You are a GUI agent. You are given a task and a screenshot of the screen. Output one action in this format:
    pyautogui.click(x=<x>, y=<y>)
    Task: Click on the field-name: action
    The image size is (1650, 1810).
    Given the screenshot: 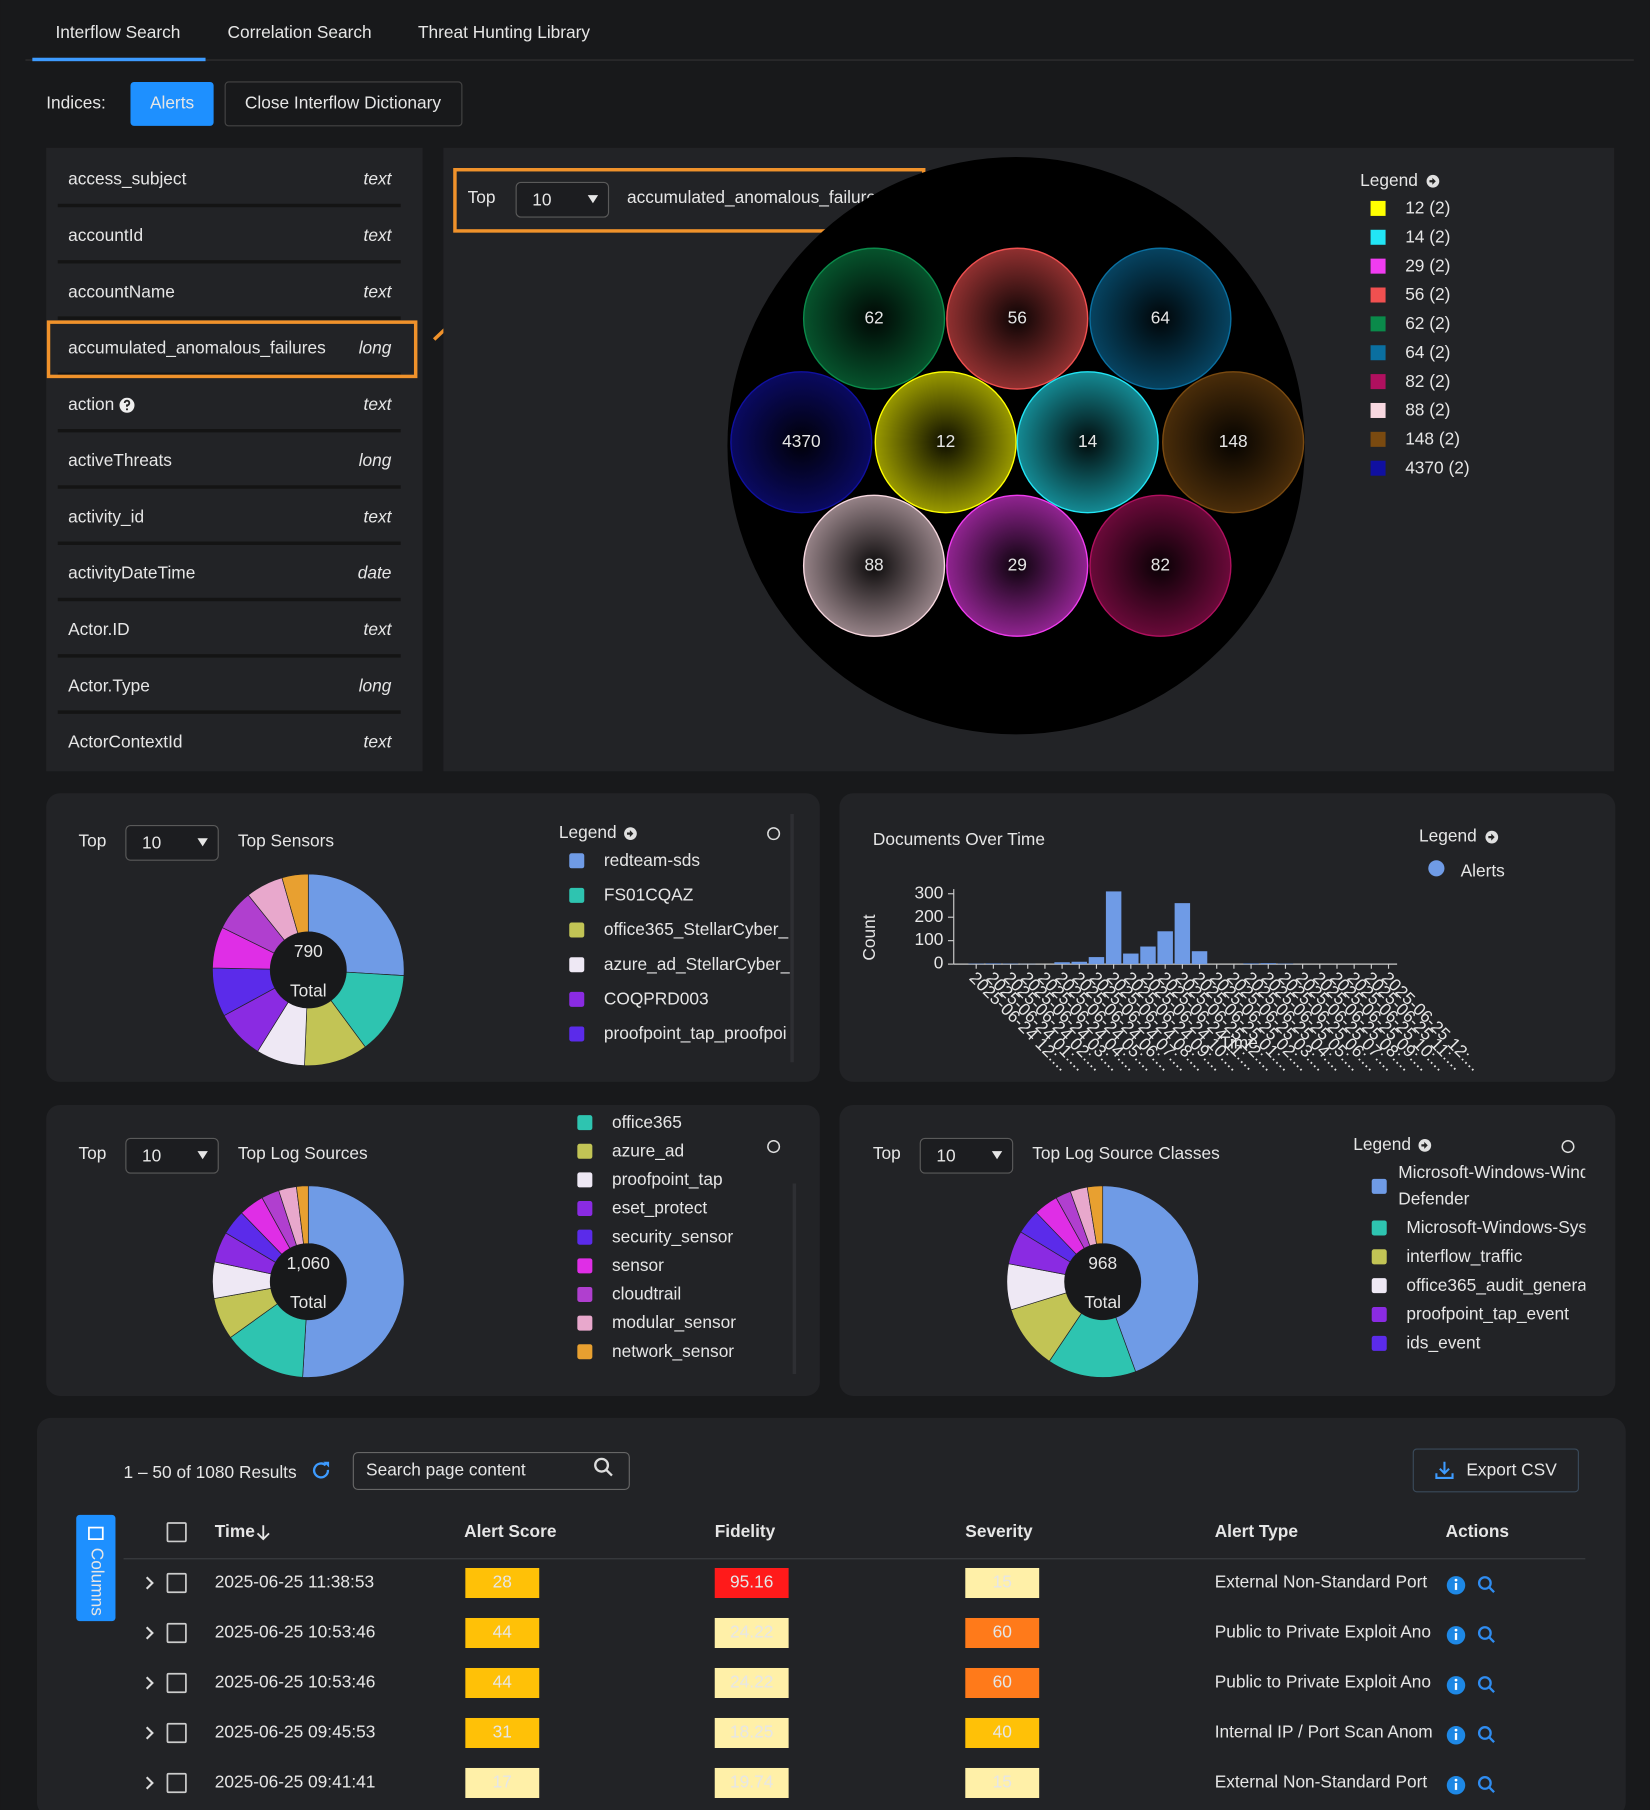 What is the action you would take?
    pyautogui.click(x=91, y=404)
    